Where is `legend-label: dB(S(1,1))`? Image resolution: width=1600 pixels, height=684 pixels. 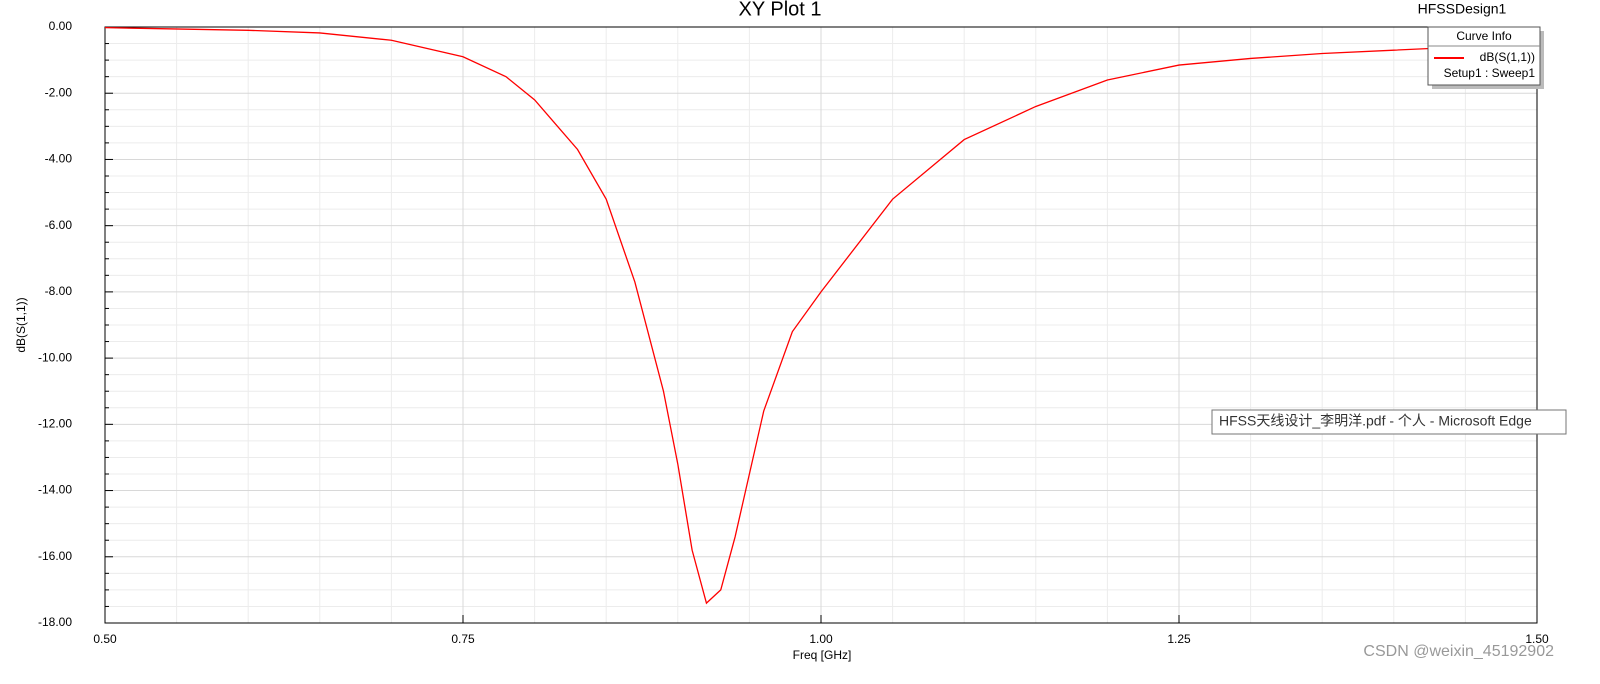
legend-label: dB(S(1,1)) is located at coordinates (1507, 57).